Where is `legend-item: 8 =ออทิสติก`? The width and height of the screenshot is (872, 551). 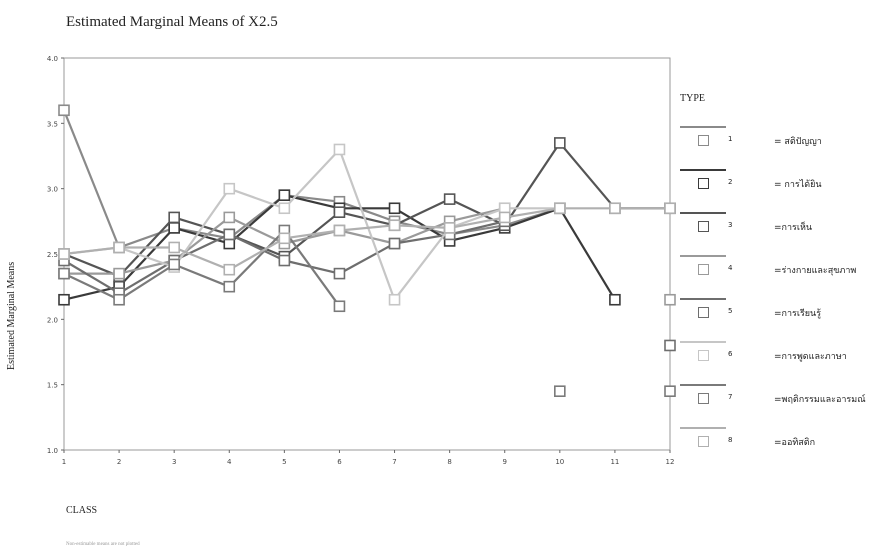 legend-item: 8 =ออทิสติก is located at coordinates (775, 445).